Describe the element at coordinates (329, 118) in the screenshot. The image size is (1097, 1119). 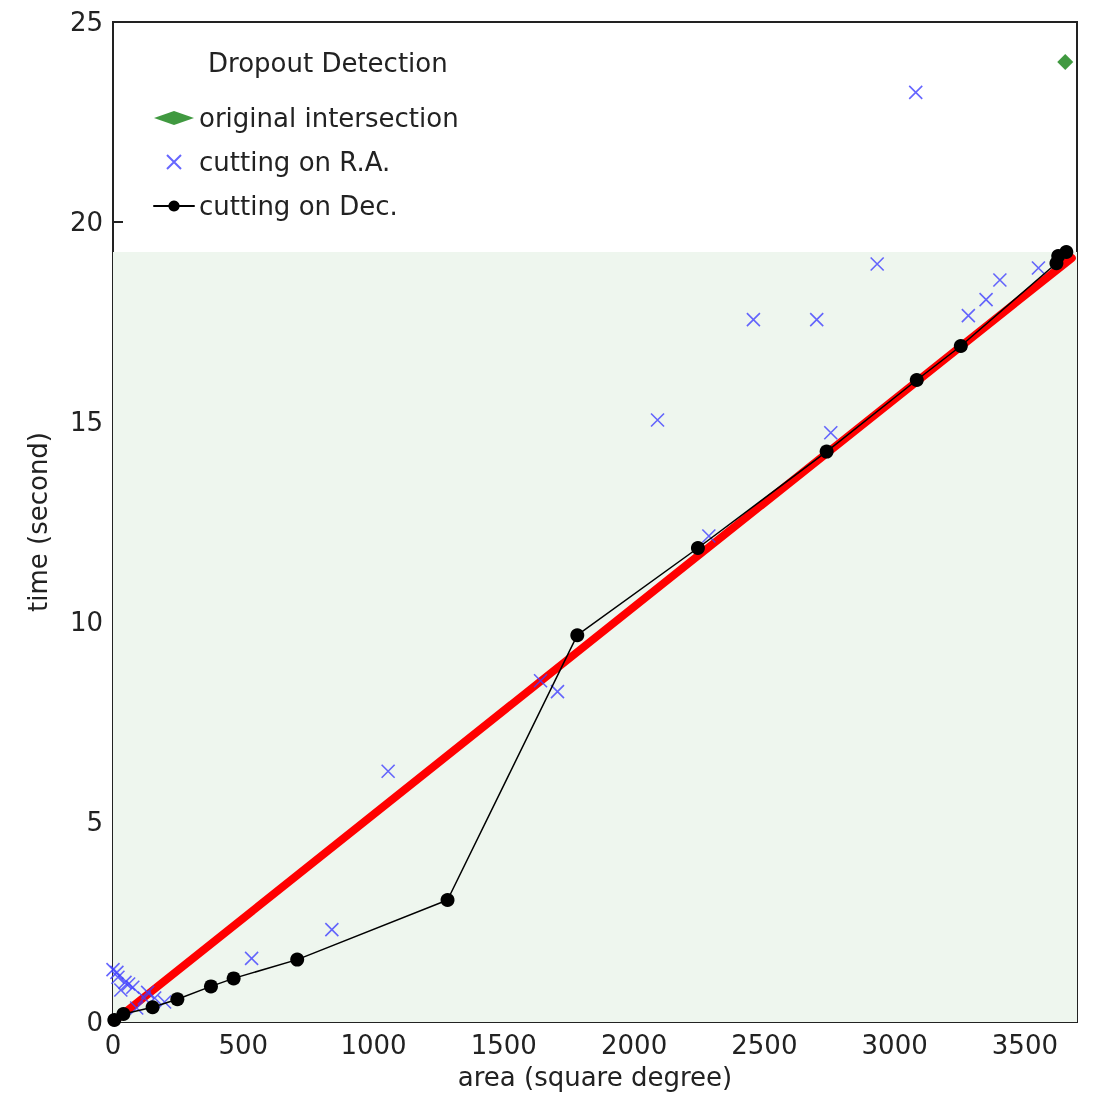
I see `legend-label: original intersection` at that location.